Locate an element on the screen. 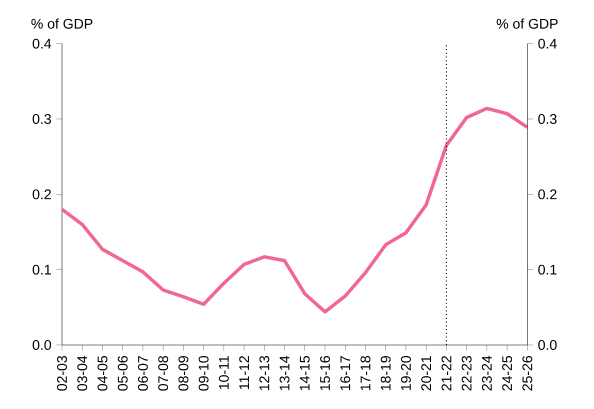 This screenshot has width=594, height=409. y2-tick-label: 0.2 is located at coordinates (547, 194).